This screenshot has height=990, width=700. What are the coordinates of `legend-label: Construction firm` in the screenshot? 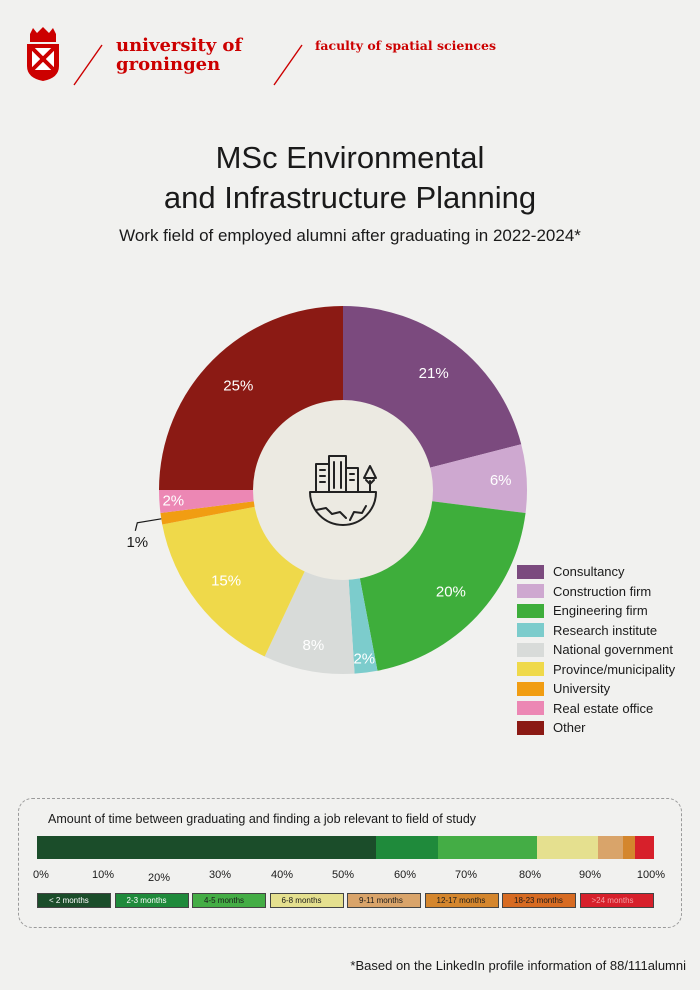 It's located at (602, 591).